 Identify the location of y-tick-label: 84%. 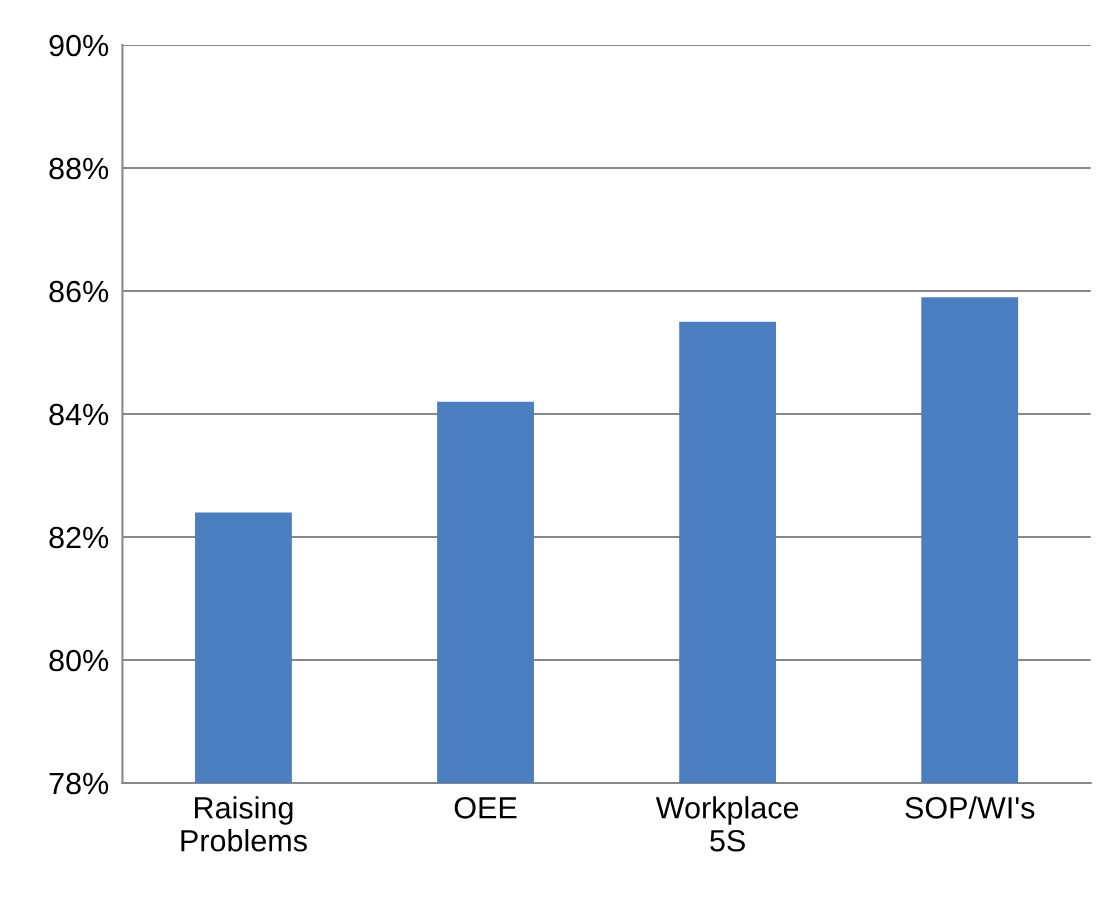
(79, 414).